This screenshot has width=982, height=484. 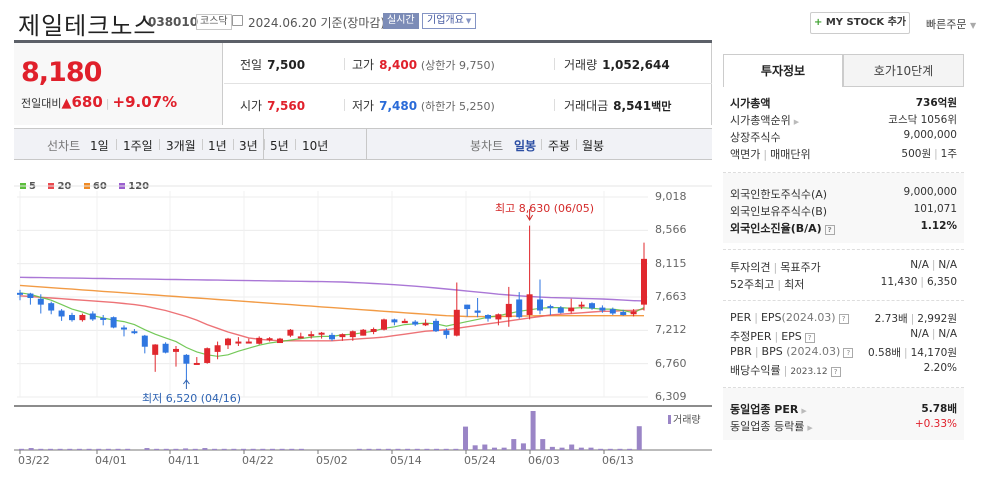 What do you see at coordinates (272, 64) in the screenshot?
I see `prev-close: 전일 7,500` at bounding box center [272, 64].